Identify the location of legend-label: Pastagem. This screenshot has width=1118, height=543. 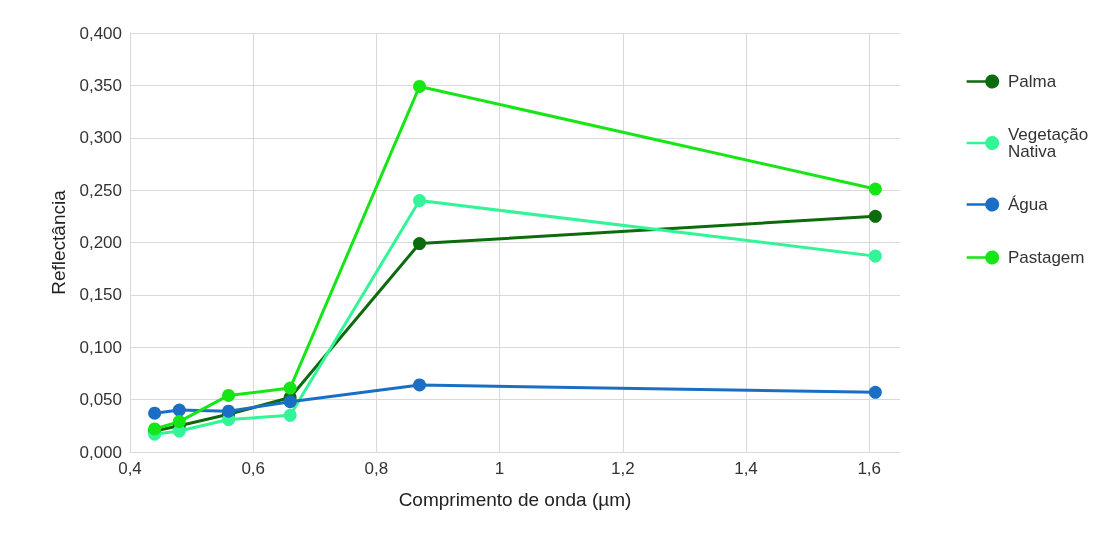
(1046, 257).